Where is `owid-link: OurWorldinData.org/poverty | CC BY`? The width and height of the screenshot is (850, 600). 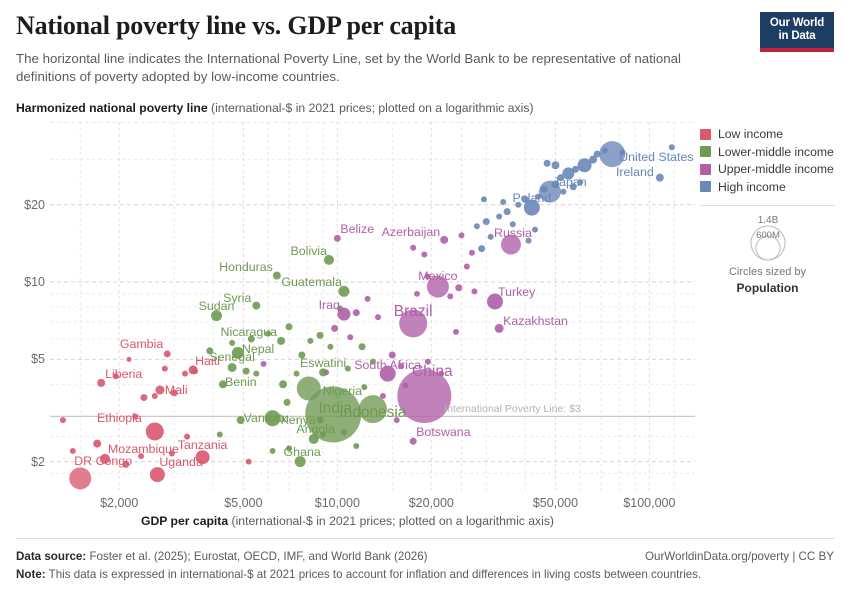 owid-link: OurWorldinData.org/poverty | CC BY is located at coordinates (739, 556).